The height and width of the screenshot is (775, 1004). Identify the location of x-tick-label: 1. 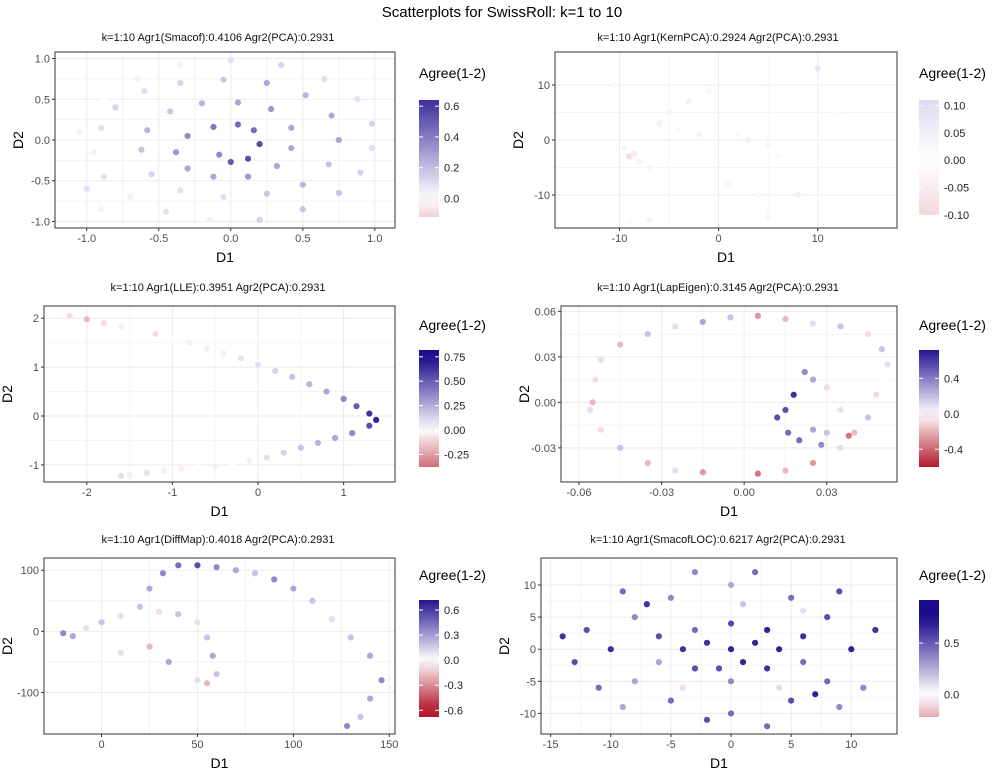
(344, 493).